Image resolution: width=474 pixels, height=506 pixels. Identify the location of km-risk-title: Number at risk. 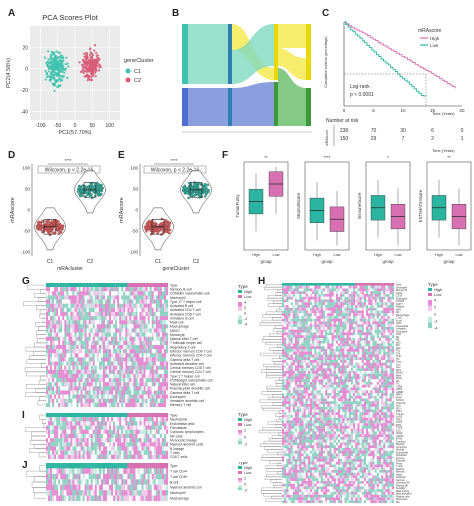
(342, 121).